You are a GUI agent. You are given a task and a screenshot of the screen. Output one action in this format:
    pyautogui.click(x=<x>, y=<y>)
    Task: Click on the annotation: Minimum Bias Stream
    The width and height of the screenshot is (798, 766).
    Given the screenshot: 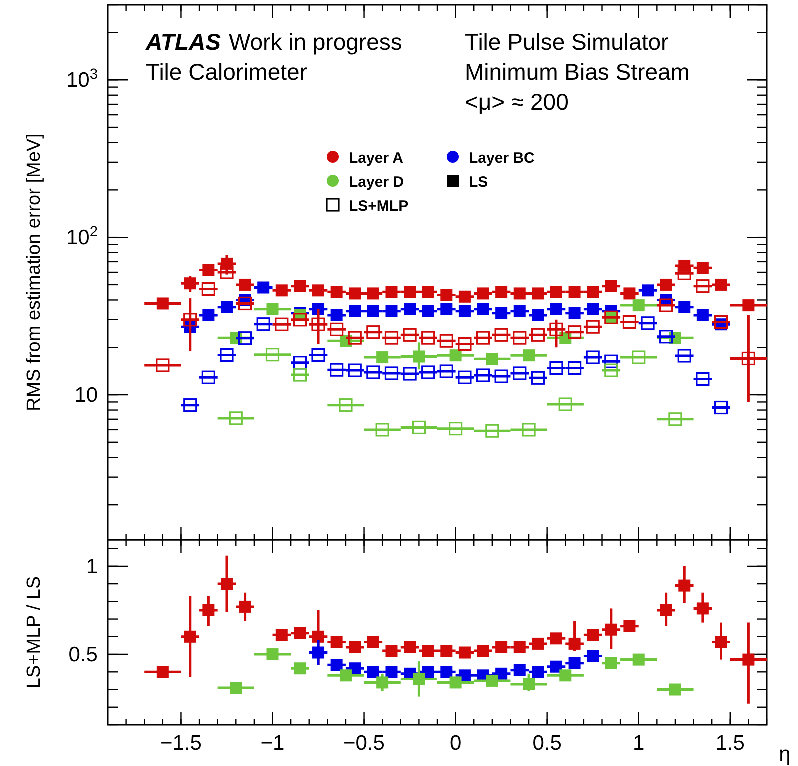 What is the action you would take?
    pyautogui.click(x=577, y=72)
    